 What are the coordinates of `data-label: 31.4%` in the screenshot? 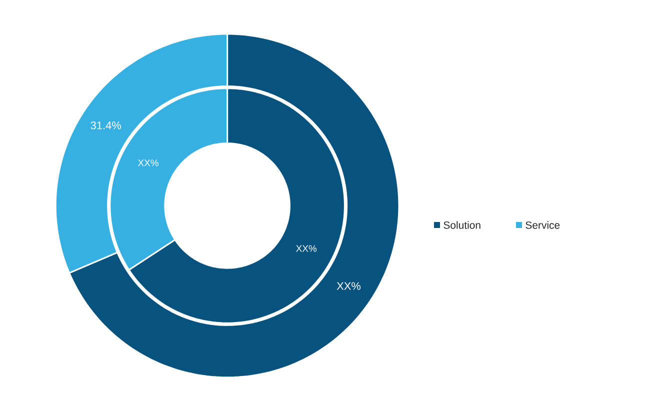 It's located at (105, 126).